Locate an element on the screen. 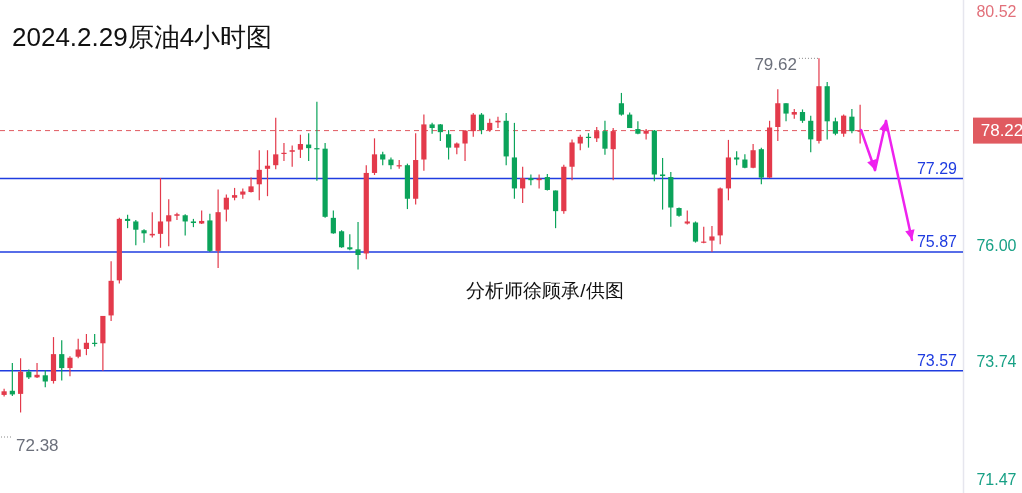  y-tick-label: 76.00 is located at coordinates (996, 245).